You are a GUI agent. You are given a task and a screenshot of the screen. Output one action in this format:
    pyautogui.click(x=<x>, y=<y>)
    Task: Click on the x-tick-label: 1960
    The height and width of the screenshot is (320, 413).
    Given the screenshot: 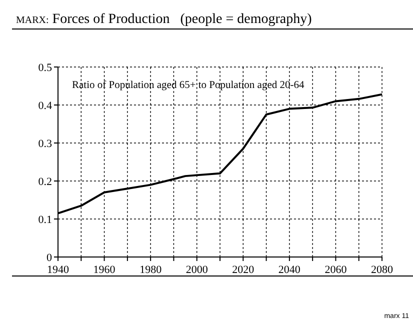 What is the action you would take?
    pyautogui.click(x=104, y=270)
    